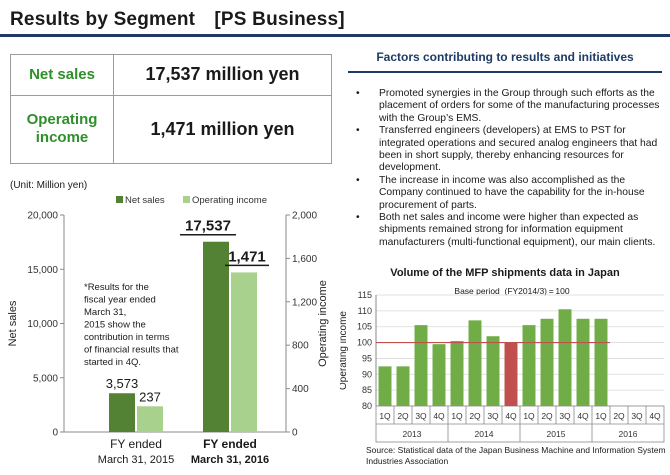  Describe the element at coordinates (131, 350) in the screenshot. I see `chart-note-line: of financial results that` at that location.